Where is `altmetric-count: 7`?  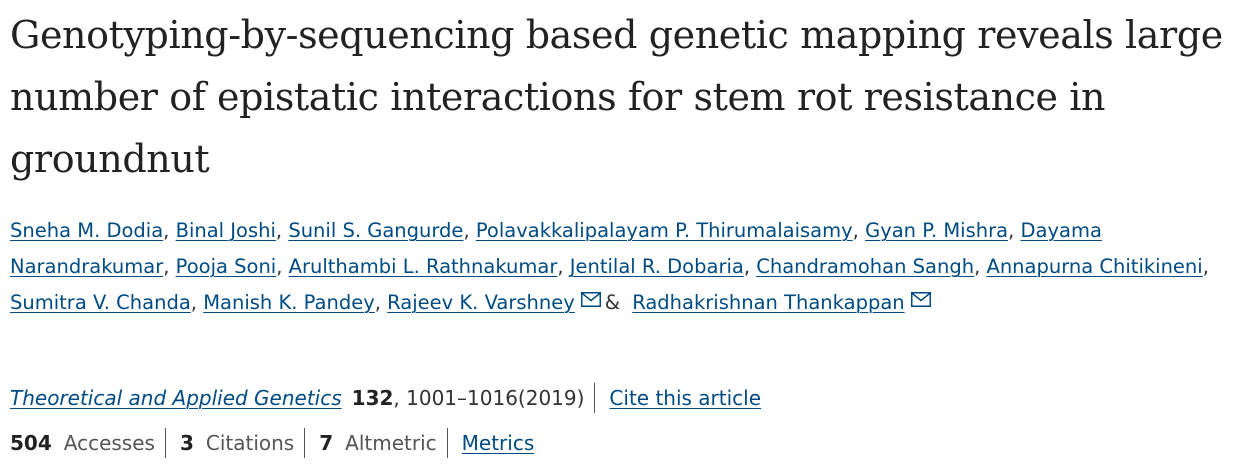
altmetric-count: 7 is located at coordinates (326, 443).